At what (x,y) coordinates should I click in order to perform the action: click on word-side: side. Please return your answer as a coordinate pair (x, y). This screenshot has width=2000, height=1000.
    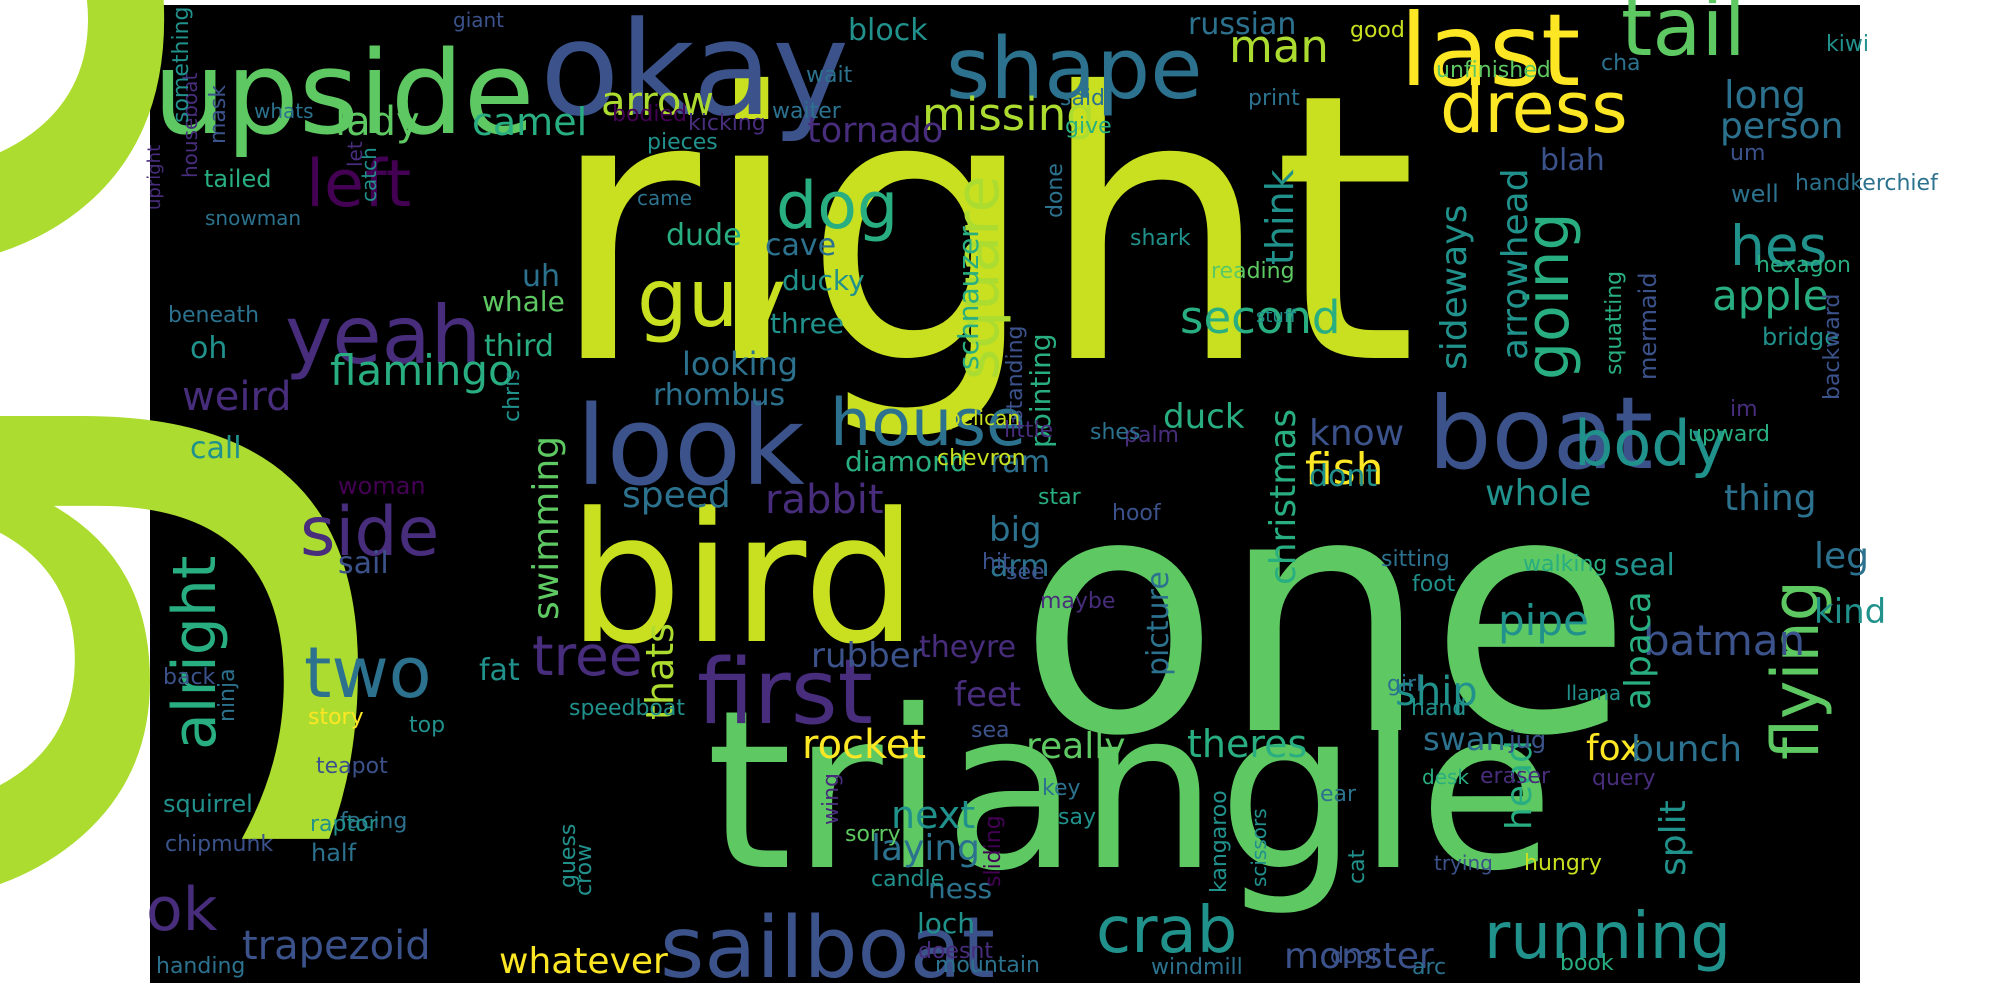
    Looking at the image, I should click on (369, 532).